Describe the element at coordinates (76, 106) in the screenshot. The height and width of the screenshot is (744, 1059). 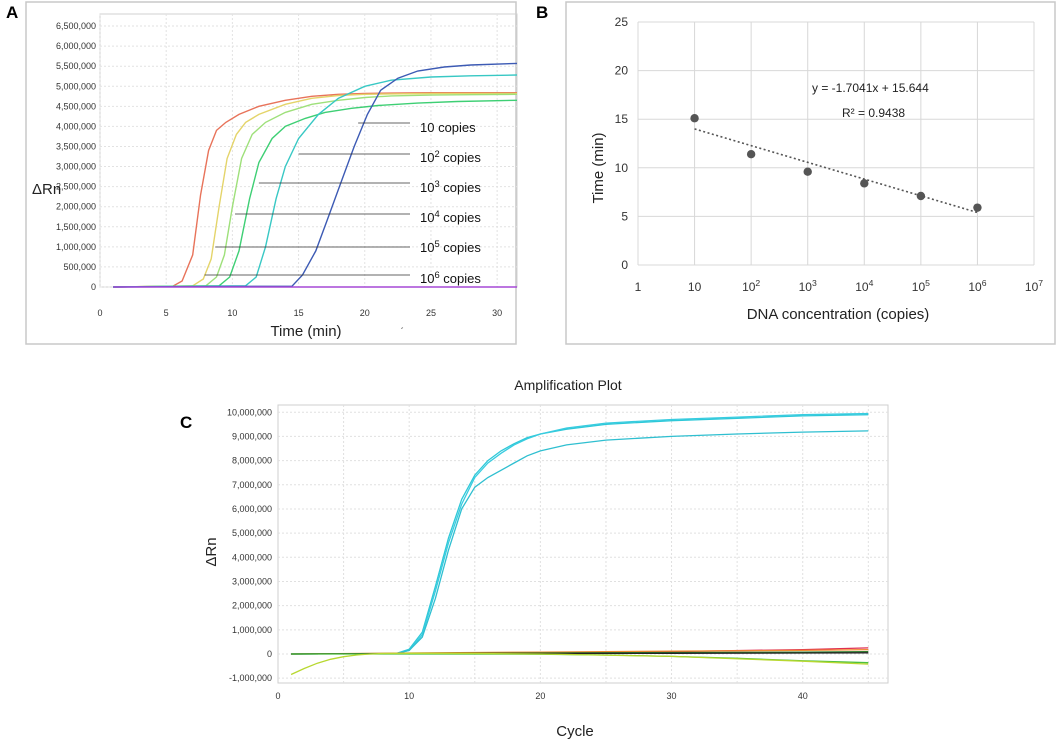
I see `panel-a-ytick: 4,500,000` at that location.